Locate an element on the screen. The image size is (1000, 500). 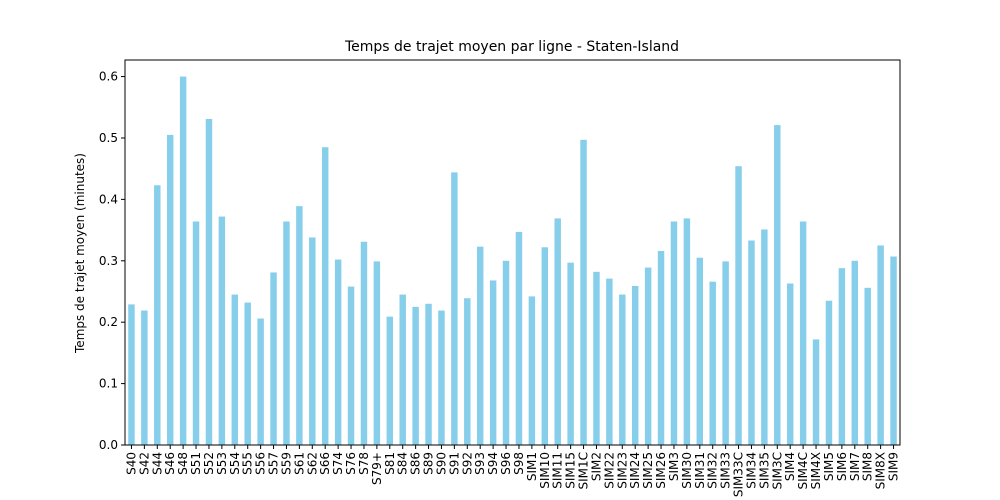
x-tick-label: S54 is located at coordinates (235, 463).